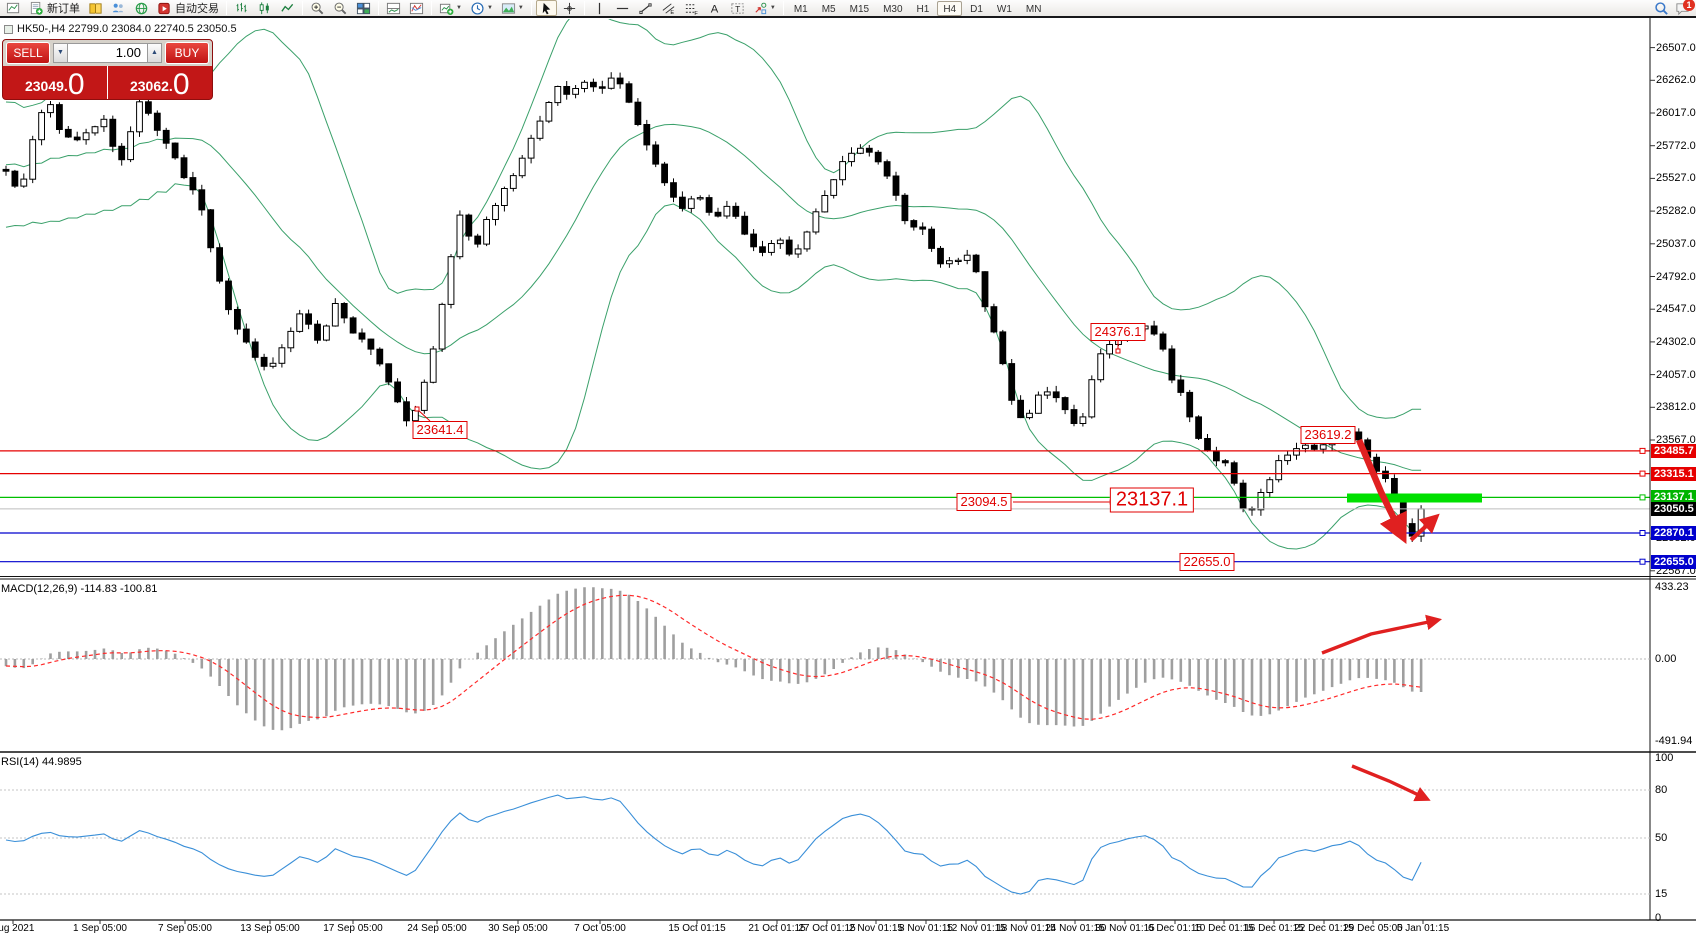  Describe the element at coordinates (976, 9) in the screenshot. I see `timeframe-d1-button: D1` at that location.